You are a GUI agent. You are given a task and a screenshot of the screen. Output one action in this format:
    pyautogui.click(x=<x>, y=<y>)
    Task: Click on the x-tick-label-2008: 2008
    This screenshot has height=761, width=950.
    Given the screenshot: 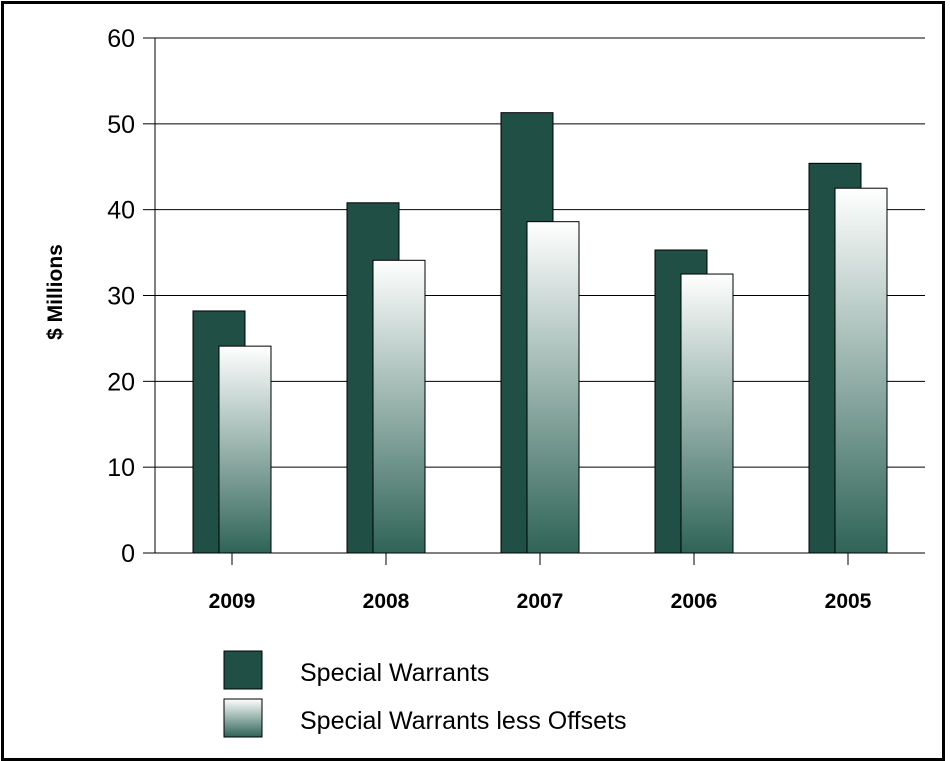 What is the action you would take?
    pyautogui.click(x=386, y=601)
    